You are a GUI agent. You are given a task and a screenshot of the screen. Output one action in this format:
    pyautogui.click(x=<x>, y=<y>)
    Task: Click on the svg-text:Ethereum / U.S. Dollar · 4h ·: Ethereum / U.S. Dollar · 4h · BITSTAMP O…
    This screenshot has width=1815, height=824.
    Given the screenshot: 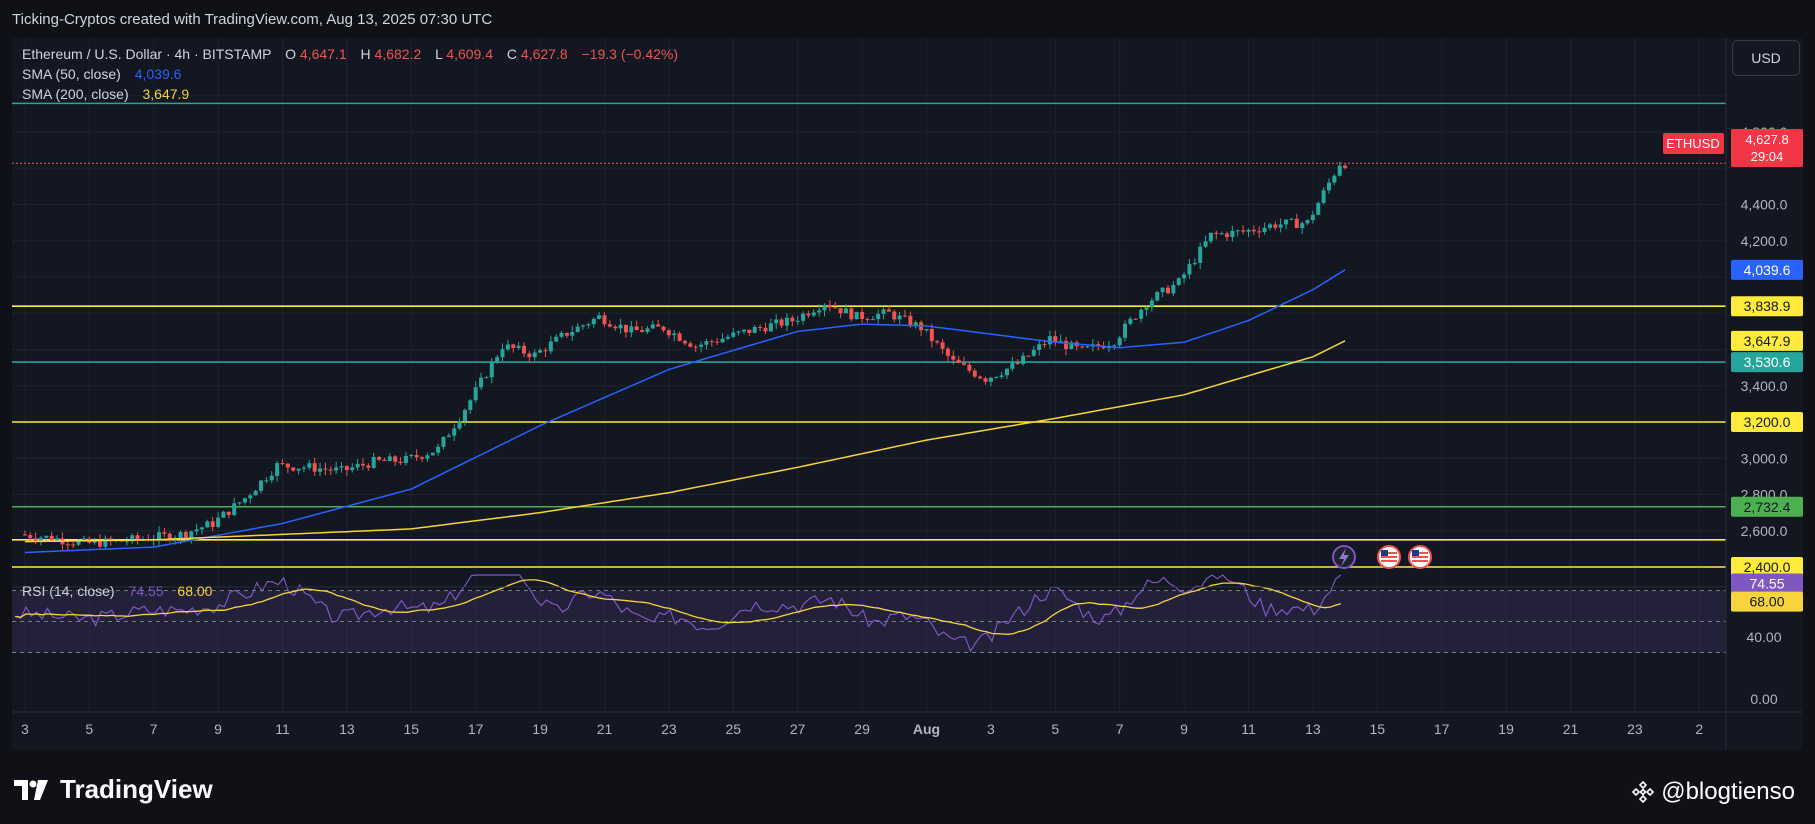 What is the action you would take?
    pyautogui.click(x=350, y=54)
    